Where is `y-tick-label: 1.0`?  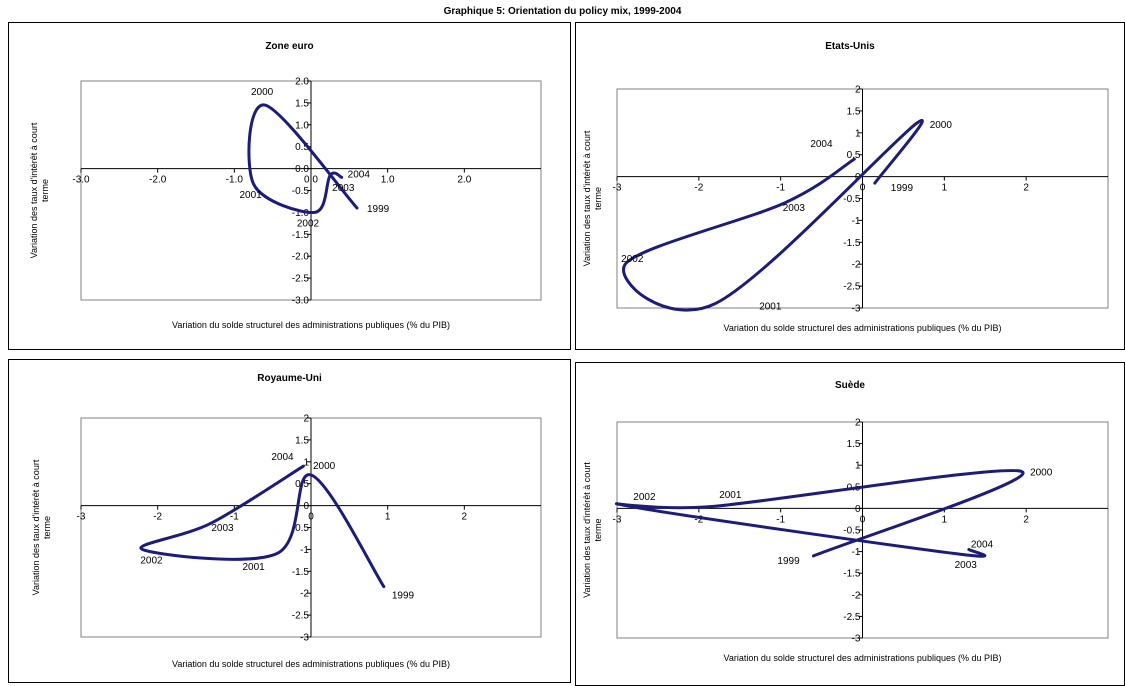
y-tick-label: 1.0 is located at coordinates (302, 125).